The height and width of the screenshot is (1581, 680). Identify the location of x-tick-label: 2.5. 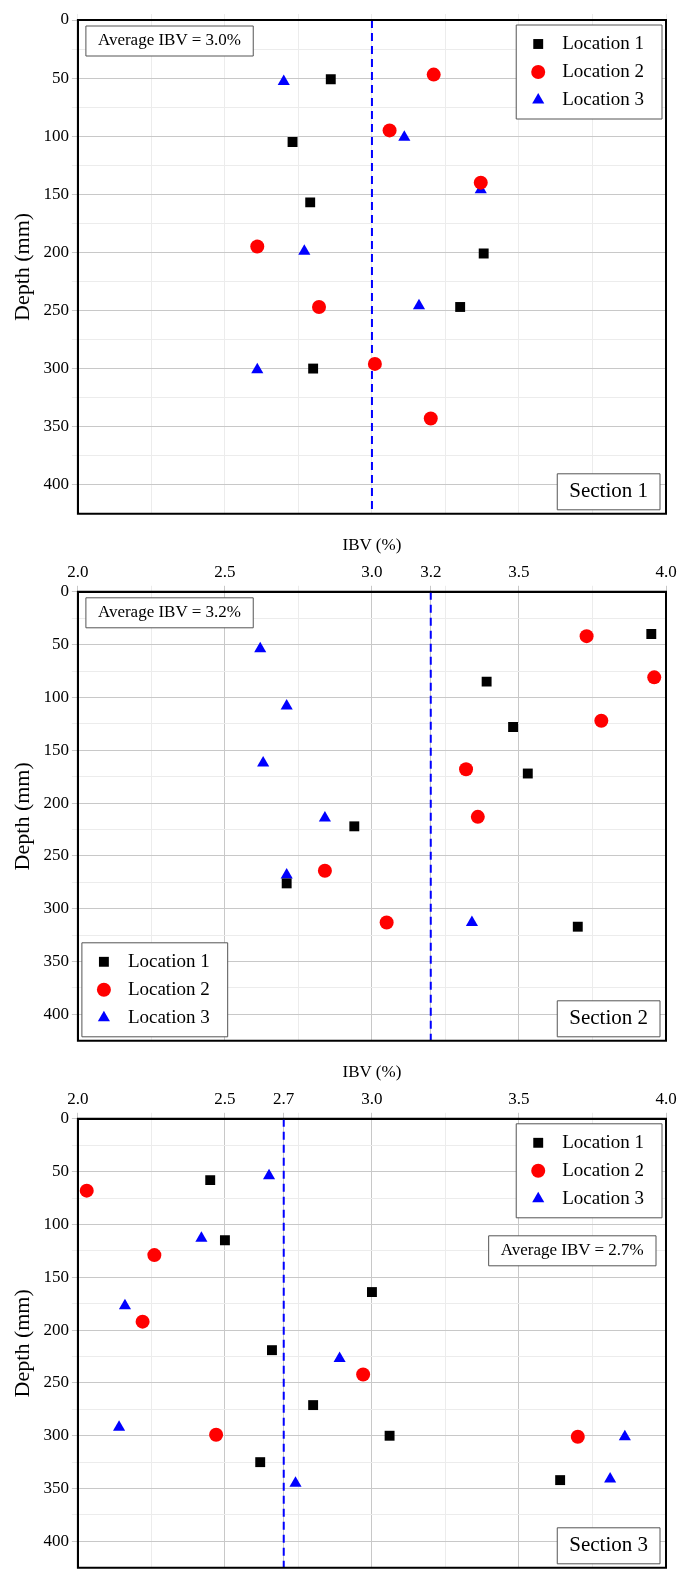
(225, 572).